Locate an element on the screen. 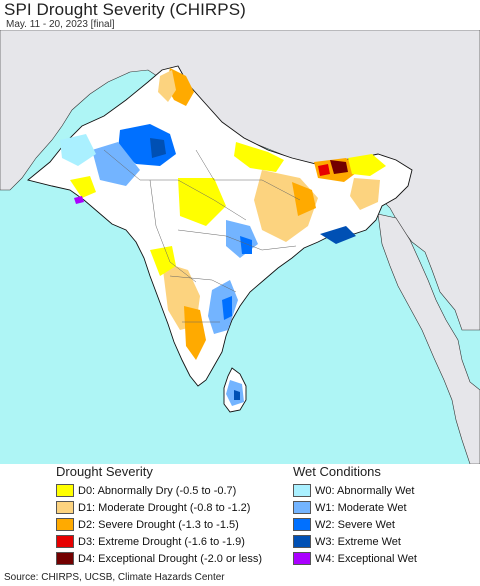 This screenshot has width=480, height=586. legend-item-d4: D4: Exceptional Drought (-2.0 or less) is located at coordinates (159, 558).